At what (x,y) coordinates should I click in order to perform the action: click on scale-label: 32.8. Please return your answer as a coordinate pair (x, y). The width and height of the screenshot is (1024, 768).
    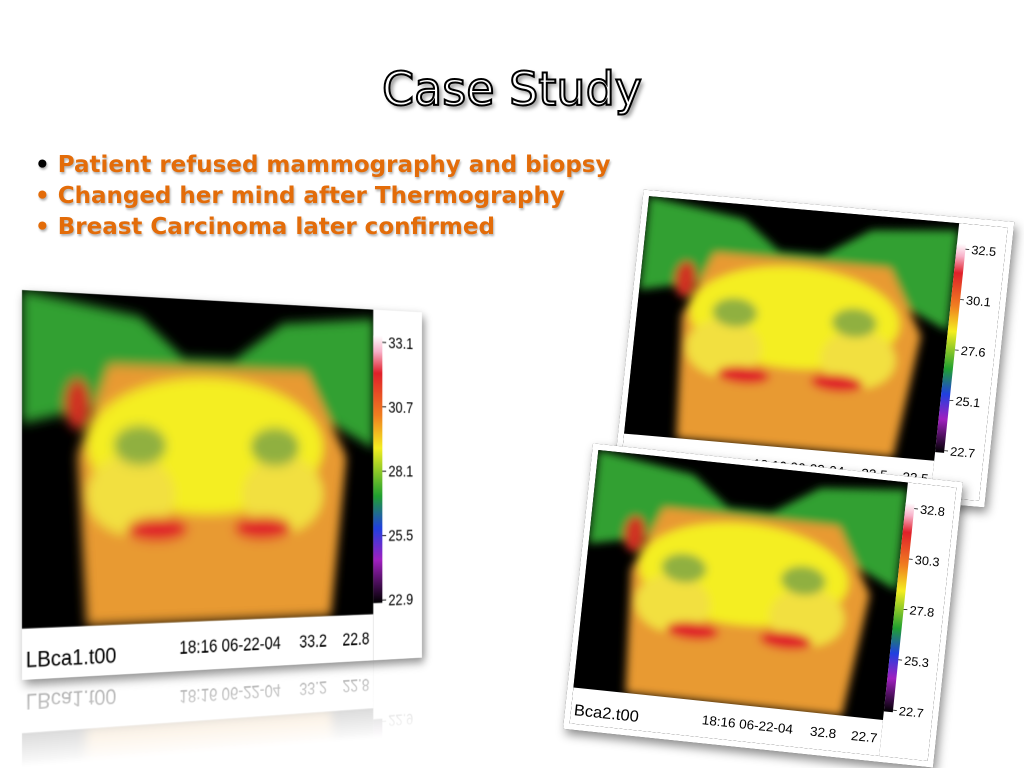
    Looking at the image, I should click on (932, 511).